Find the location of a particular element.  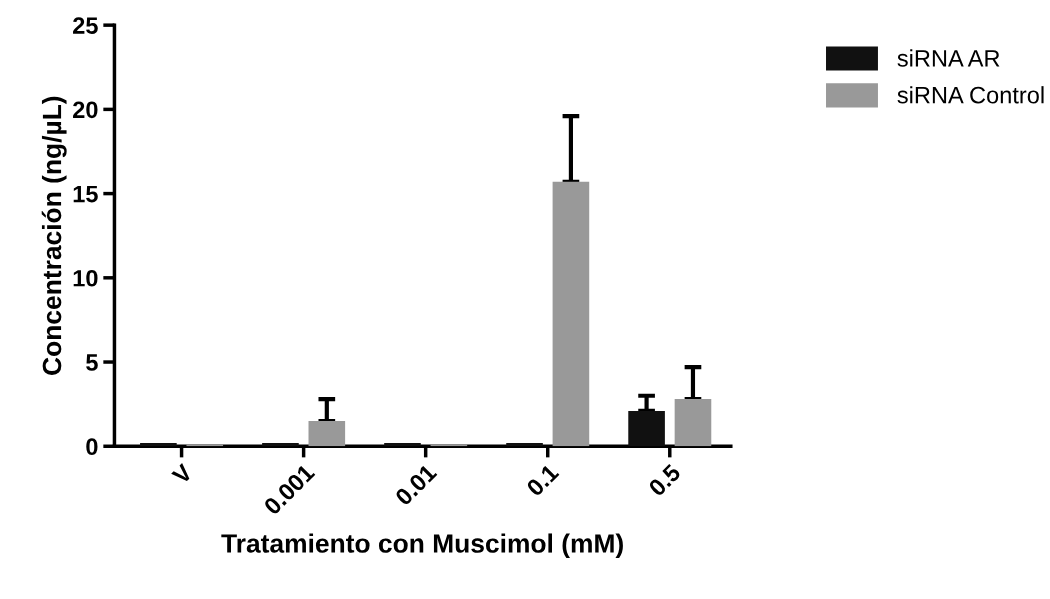

x-tick-label: 0.1 is located at coordinates (542, 480).